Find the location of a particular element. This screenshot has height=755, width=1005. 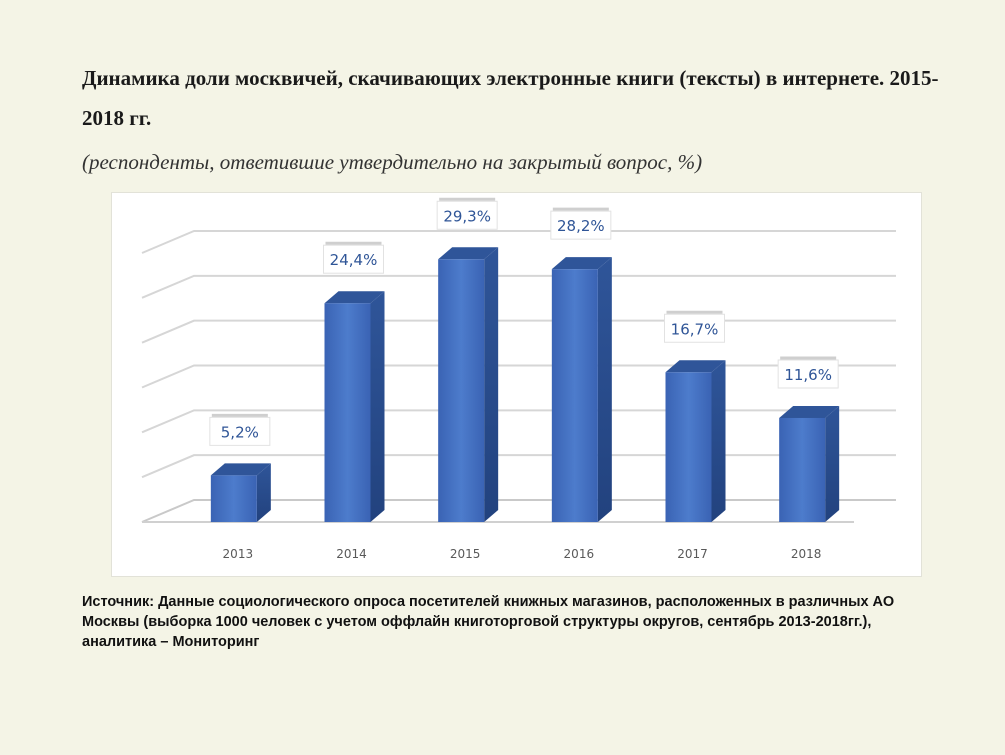

data-label: 24,4% is located at coordinates (353, 257).